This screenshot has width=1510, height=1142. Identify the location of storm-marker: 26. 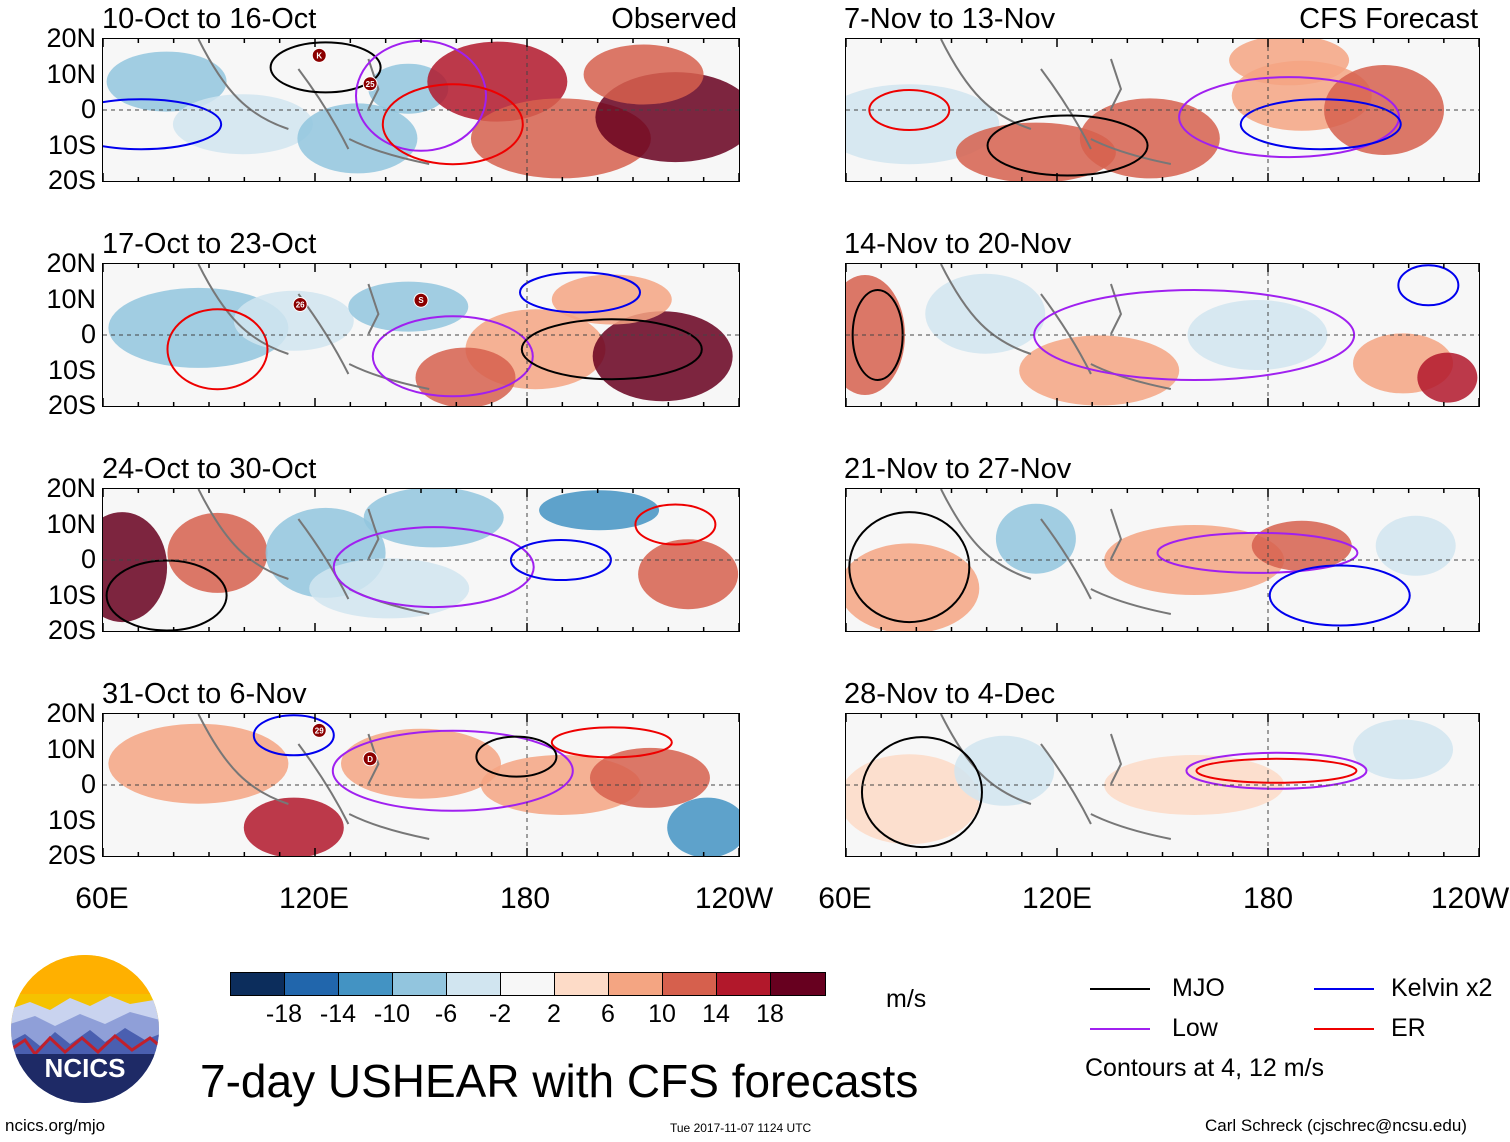
(300, 304).